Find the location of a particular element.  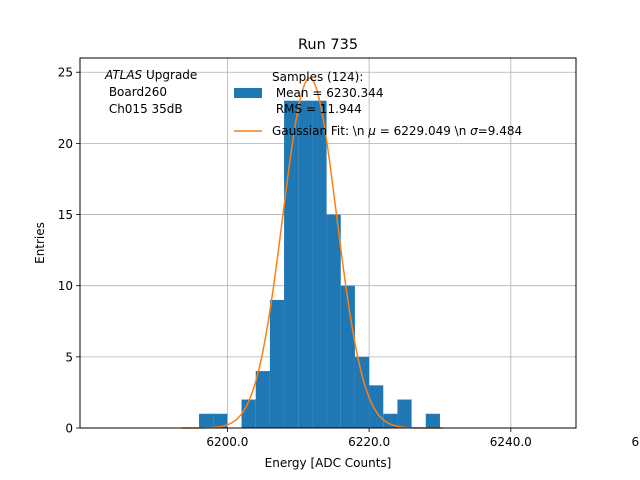

y-tick-label: 5 is located at coordinates (69, 357).